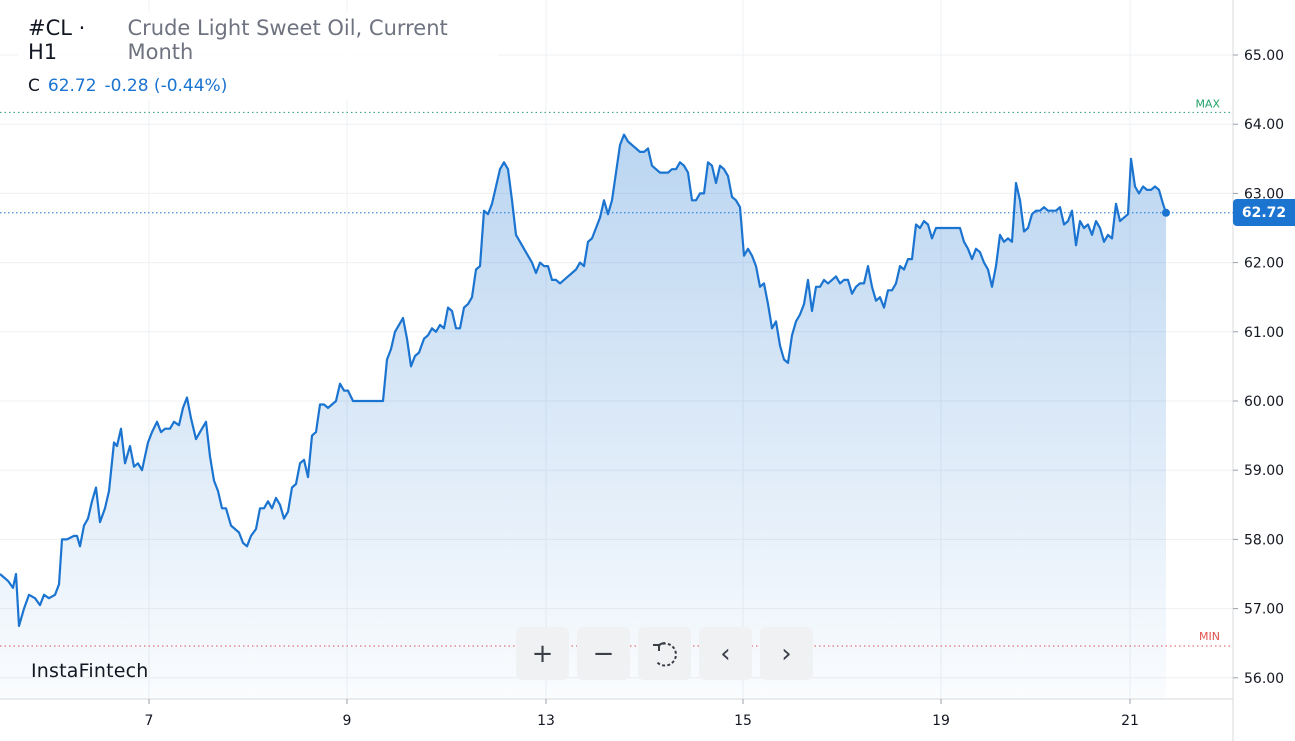 This screenshot has height=741, width=1295. I want to click on last-price: 62.72, so click(72, 86).